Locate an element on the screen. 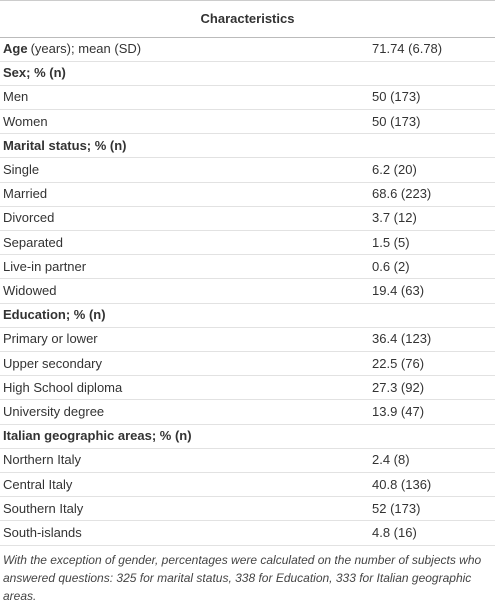  label-text: Separated is located at coordinates (33, 242).